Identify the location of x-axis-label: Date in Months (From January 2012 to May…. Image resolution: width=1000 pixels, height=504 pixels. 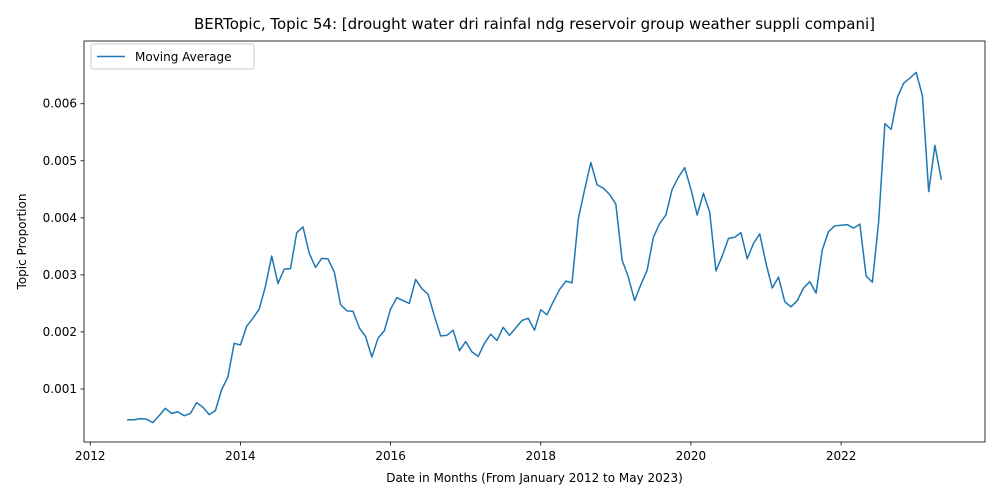
(534, 478).